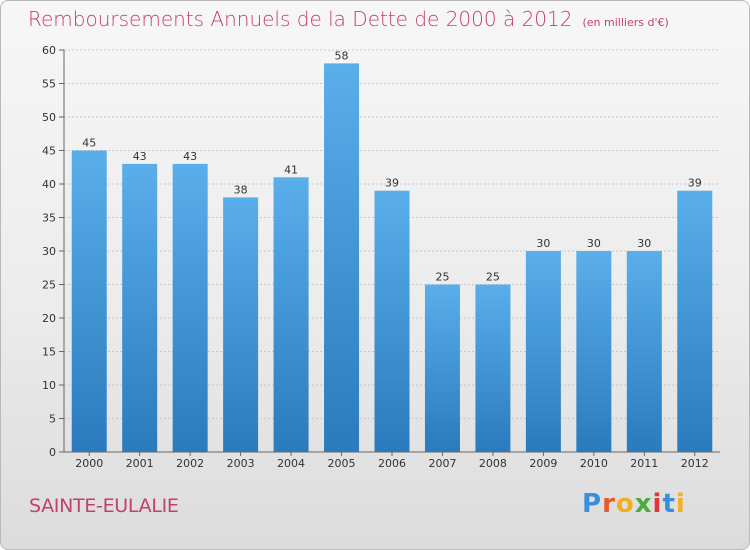  What do you see at coordinates (241, 189) in the screenshot?
I see `data-label-2003: 38` at bounding box center [241, 189].